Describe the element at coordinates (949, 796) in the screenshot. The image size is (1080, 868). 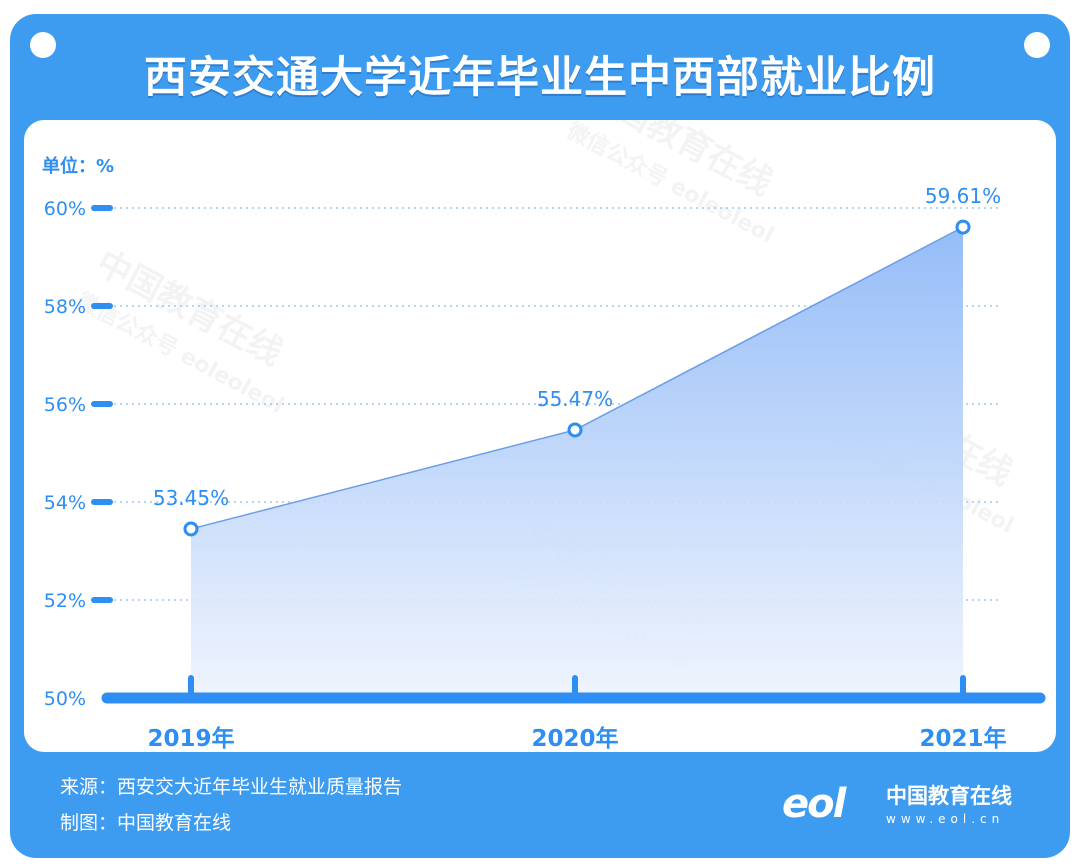
I see `eol-logo-name: 中国教育在线` at that location.